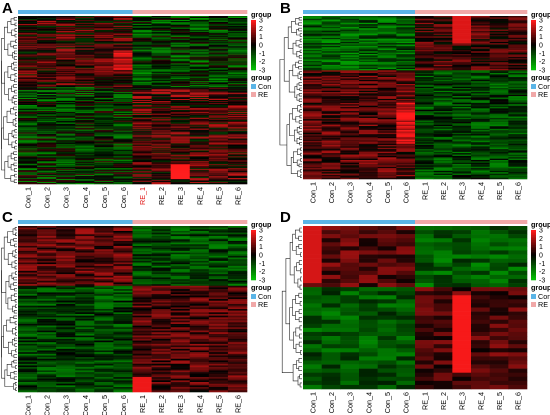  I want to click on column-label: RE_6, so click(237, 196).